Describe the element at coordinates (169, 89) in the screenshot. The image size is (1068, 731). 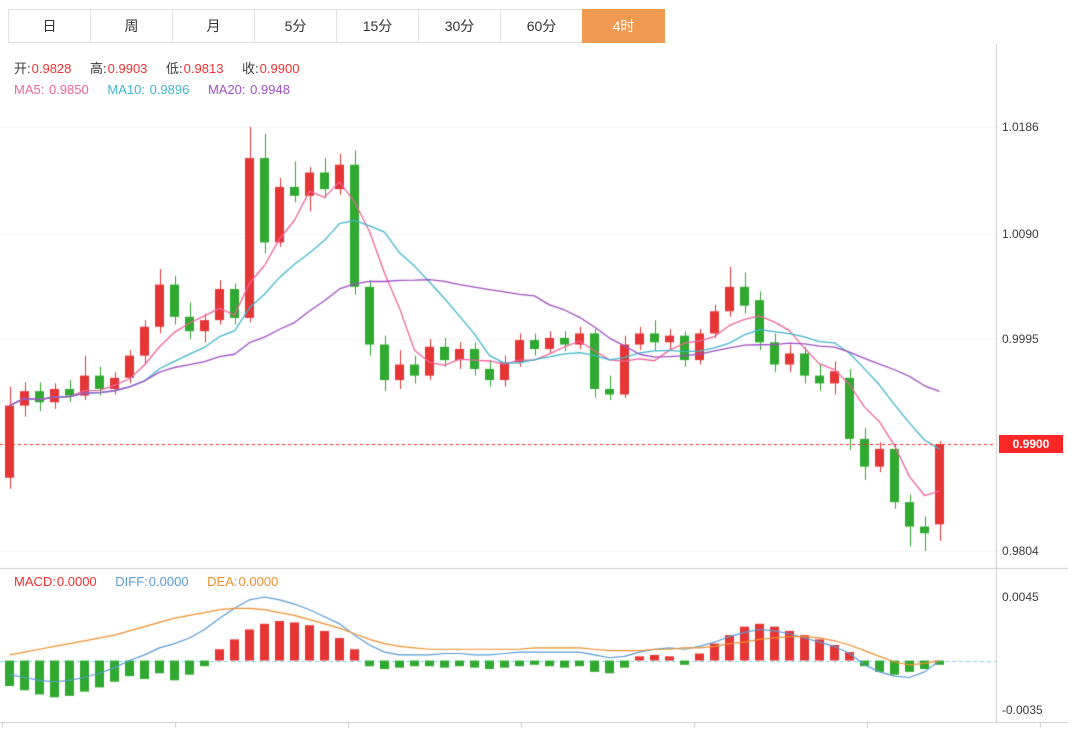
I see `ma10-value: 0.9896` at that location.